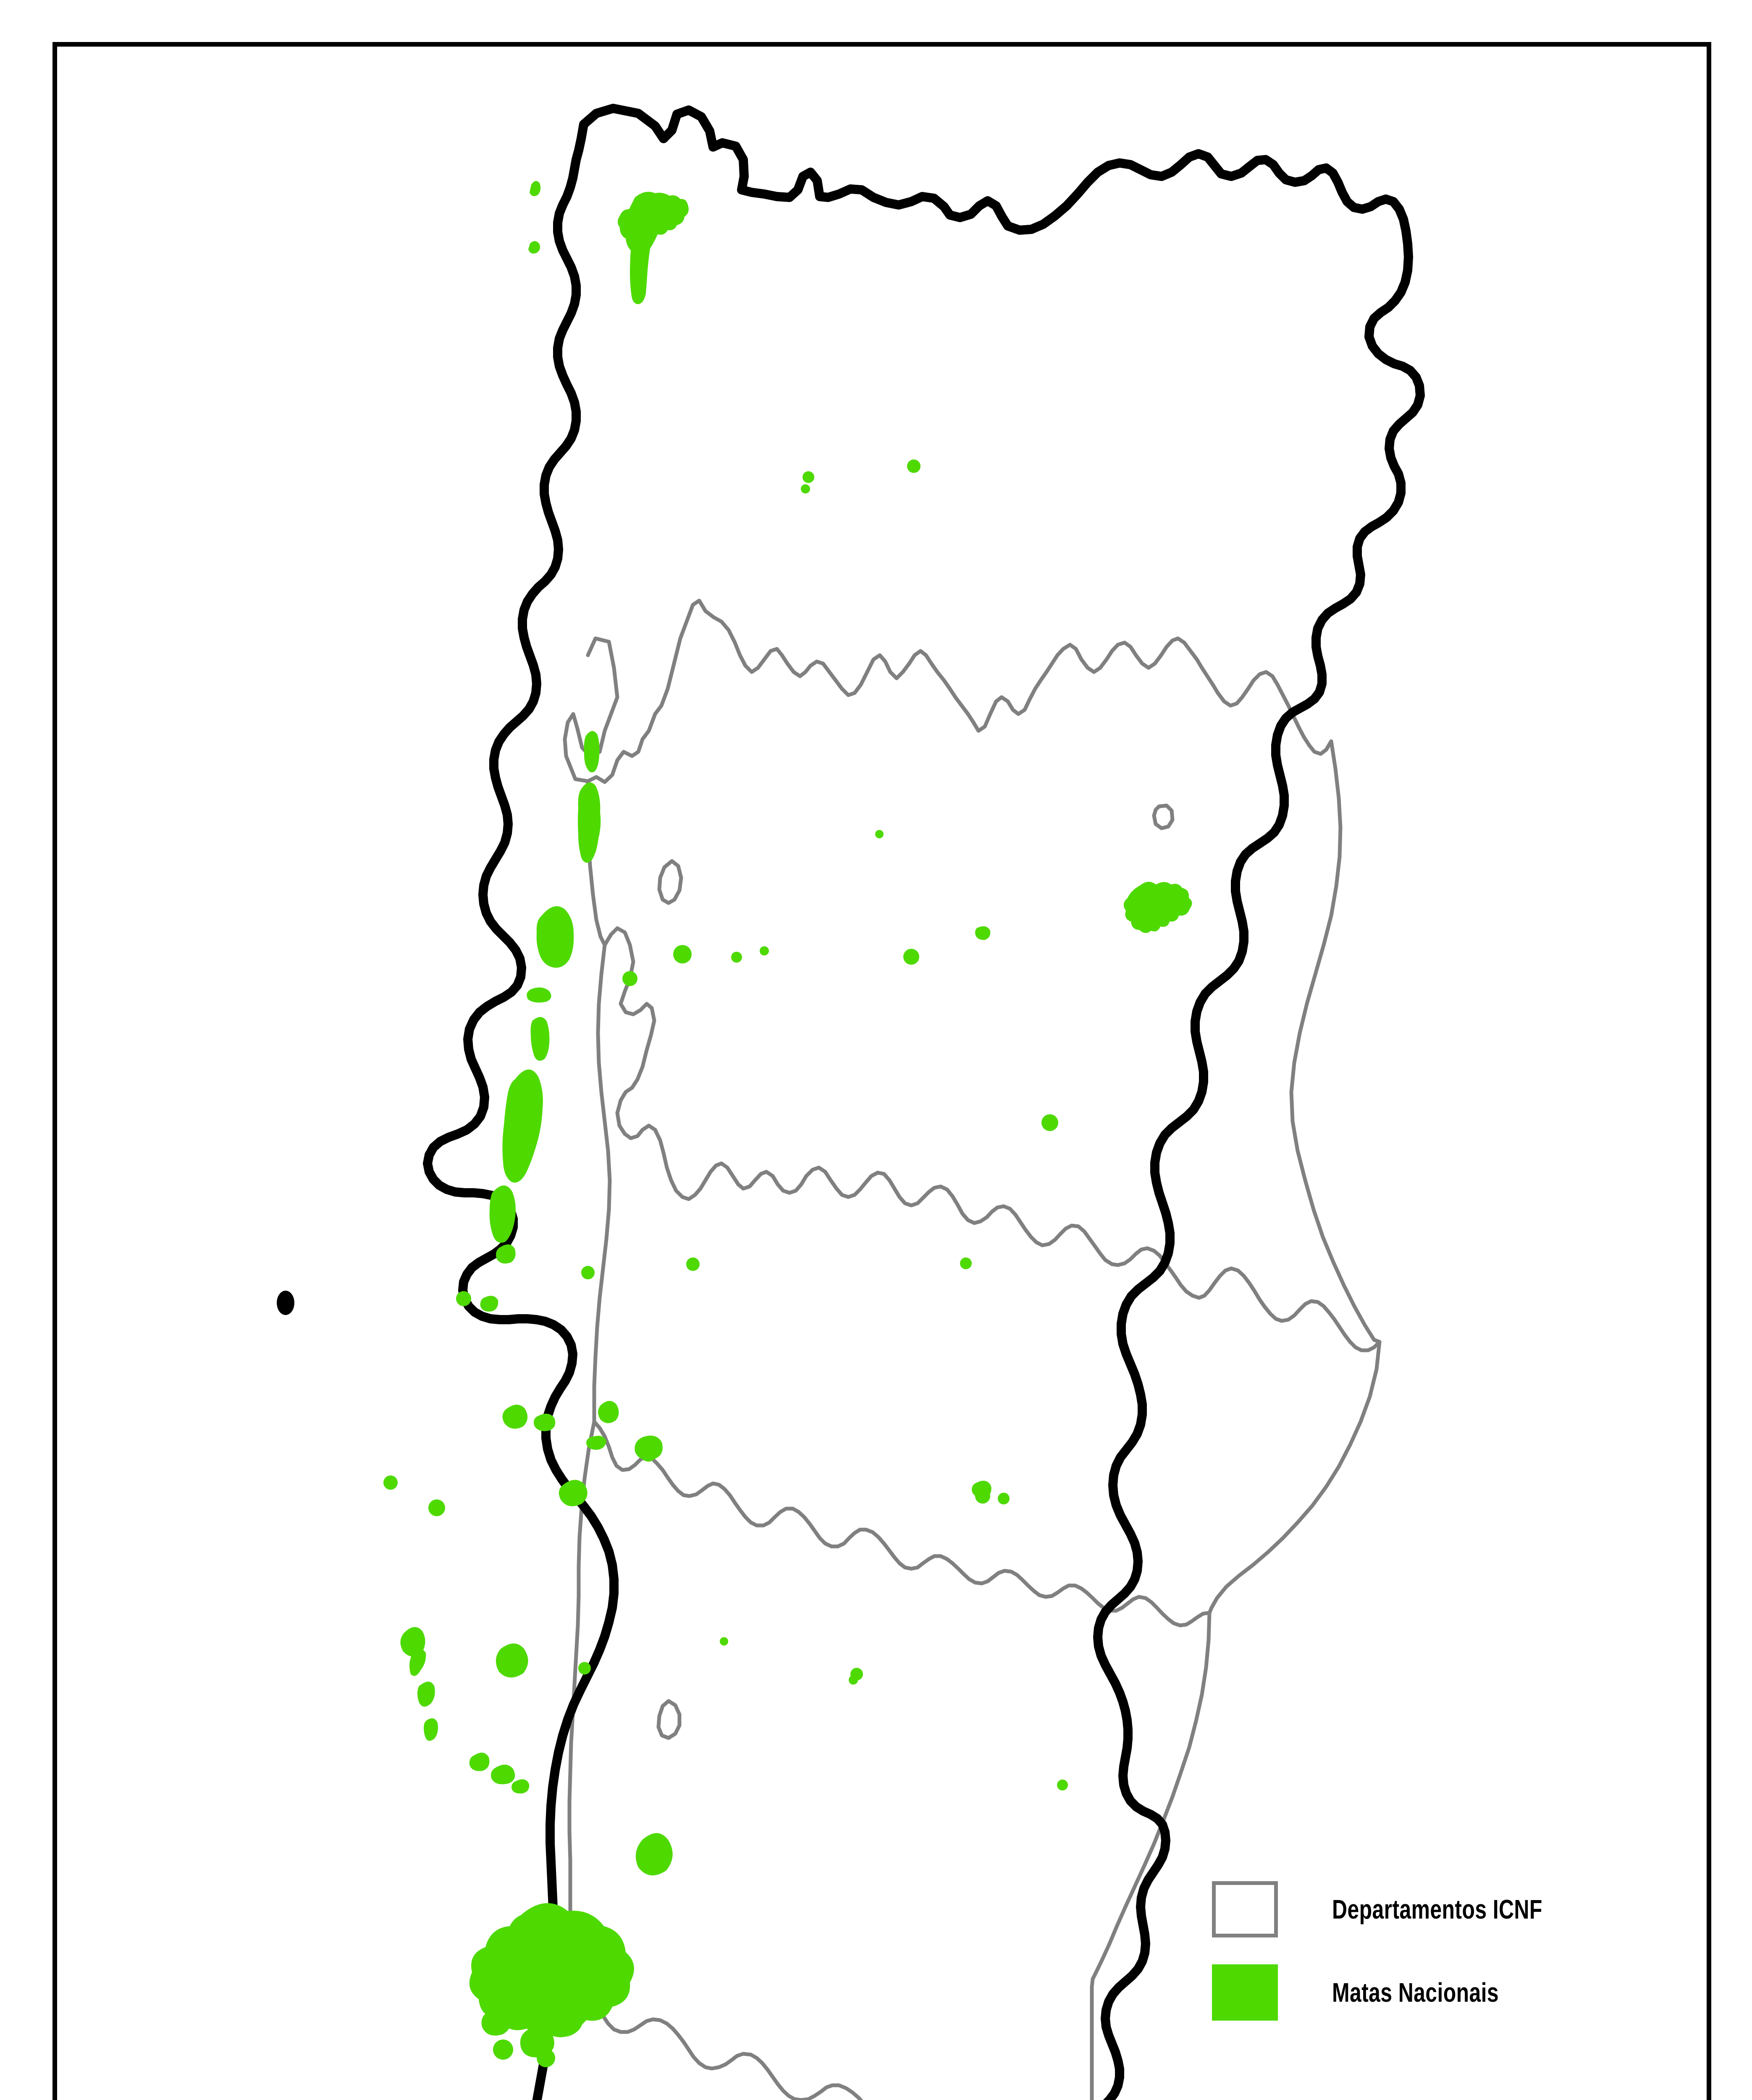  I want to click on legend-swatch-departamentos, so click(1245, 1909).